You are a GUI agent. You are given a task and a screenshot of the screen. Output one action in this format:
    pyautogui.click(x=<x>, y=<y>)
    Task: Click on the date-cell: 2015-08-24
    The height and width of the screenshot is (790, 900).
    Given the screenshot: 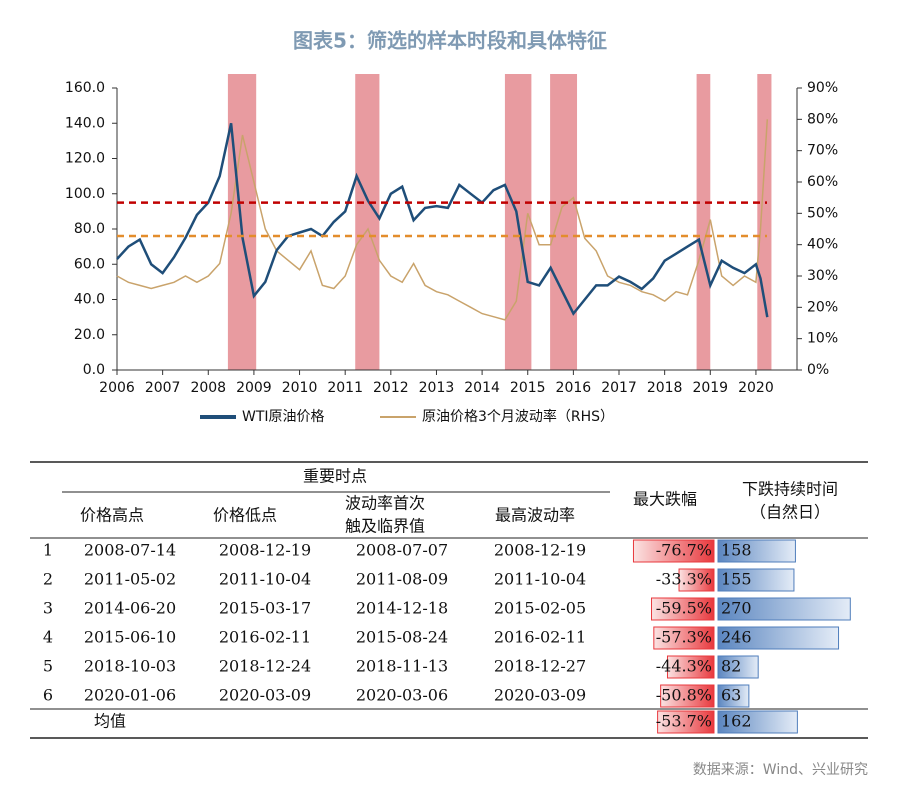 What is the action you would take?
    pyautogui.click(x=402, y=637)
    